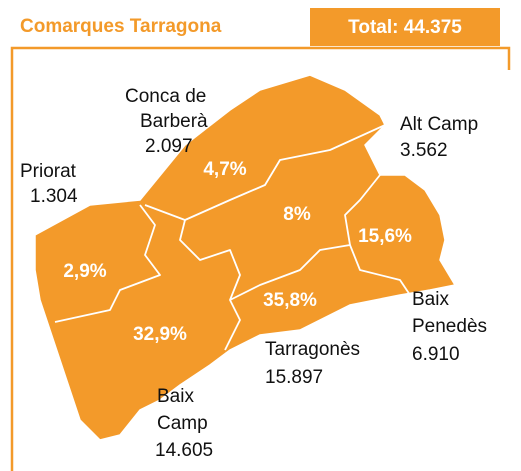  Describe the element at coordinates (439, 124) in the screenshot. I see `region-name: Alt Camp` at that location.